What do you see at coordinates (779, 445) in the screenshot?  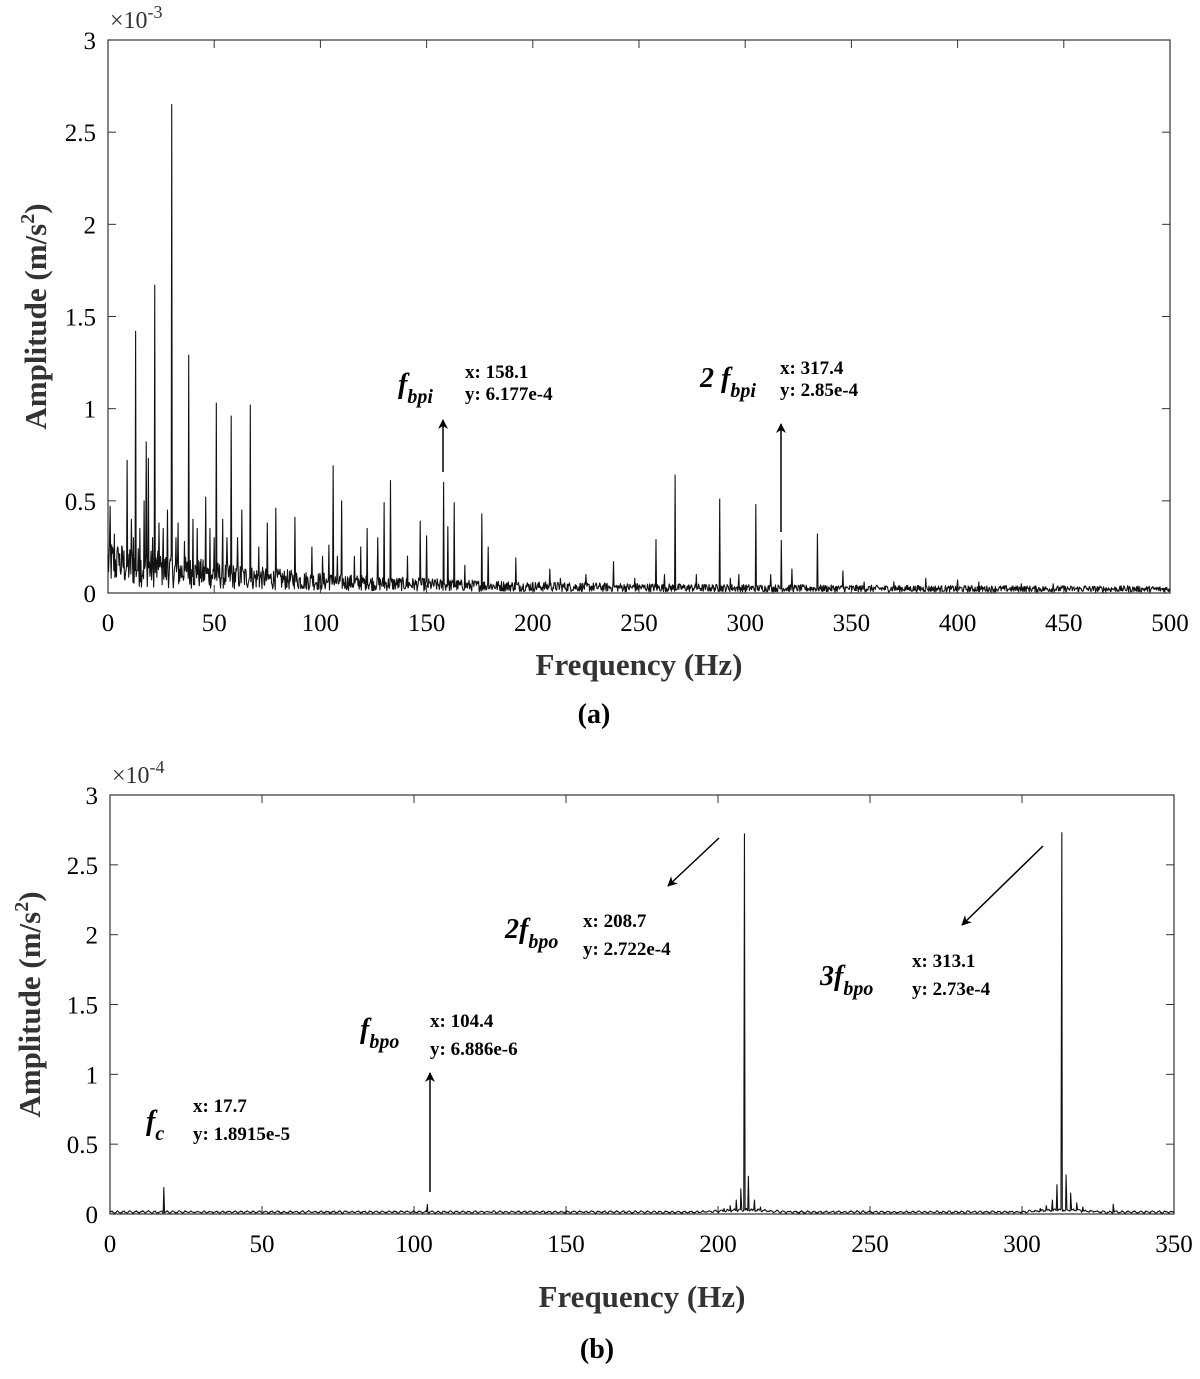 I see `peak-annotation: 2 fbpi x: 317.4y: 2.85e-4` at bounding box center [779, 445].